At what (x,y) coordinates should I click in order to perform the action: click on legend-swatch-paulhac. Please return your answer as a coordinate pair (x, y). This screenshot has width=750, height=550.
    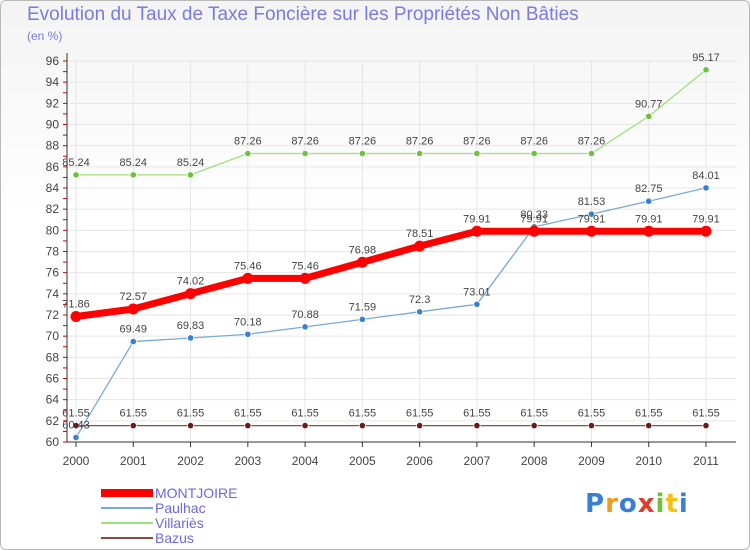
    Looking at the image, I should click on (127, 508).